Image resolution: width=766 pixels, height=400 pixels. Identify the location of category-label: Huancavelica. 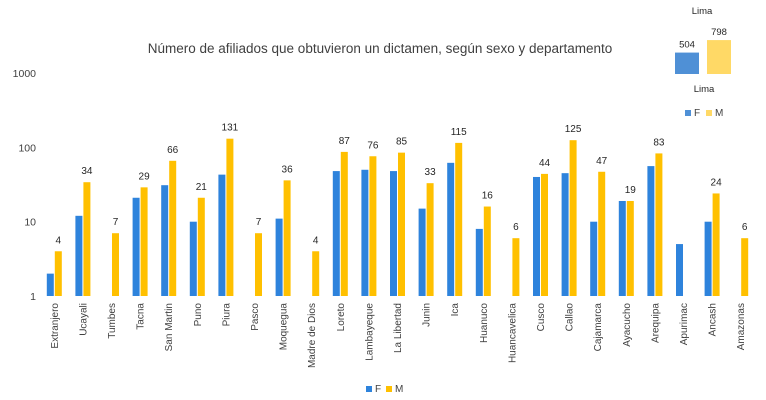
(512, 333).